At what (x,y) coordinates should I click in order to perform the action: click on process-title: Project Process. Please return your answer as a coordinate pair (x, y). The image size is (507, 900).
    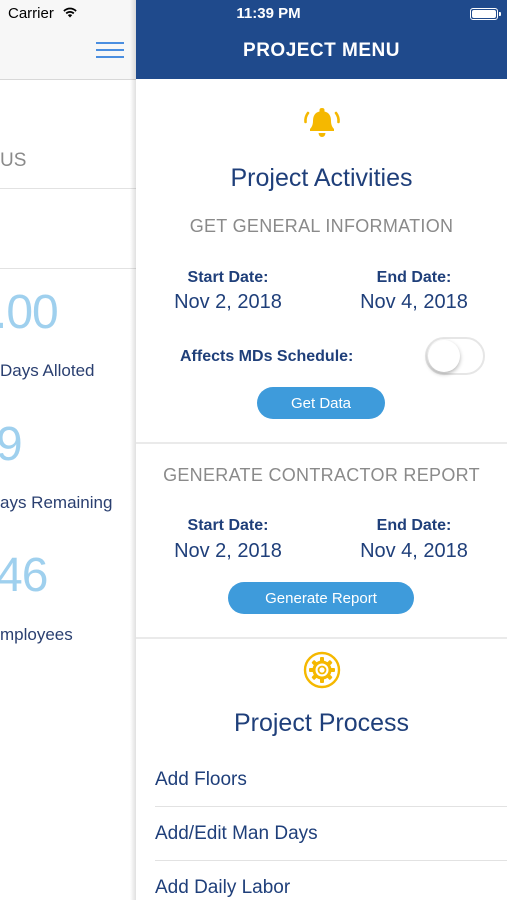
    Looking at the image, I should click on (321, 723).